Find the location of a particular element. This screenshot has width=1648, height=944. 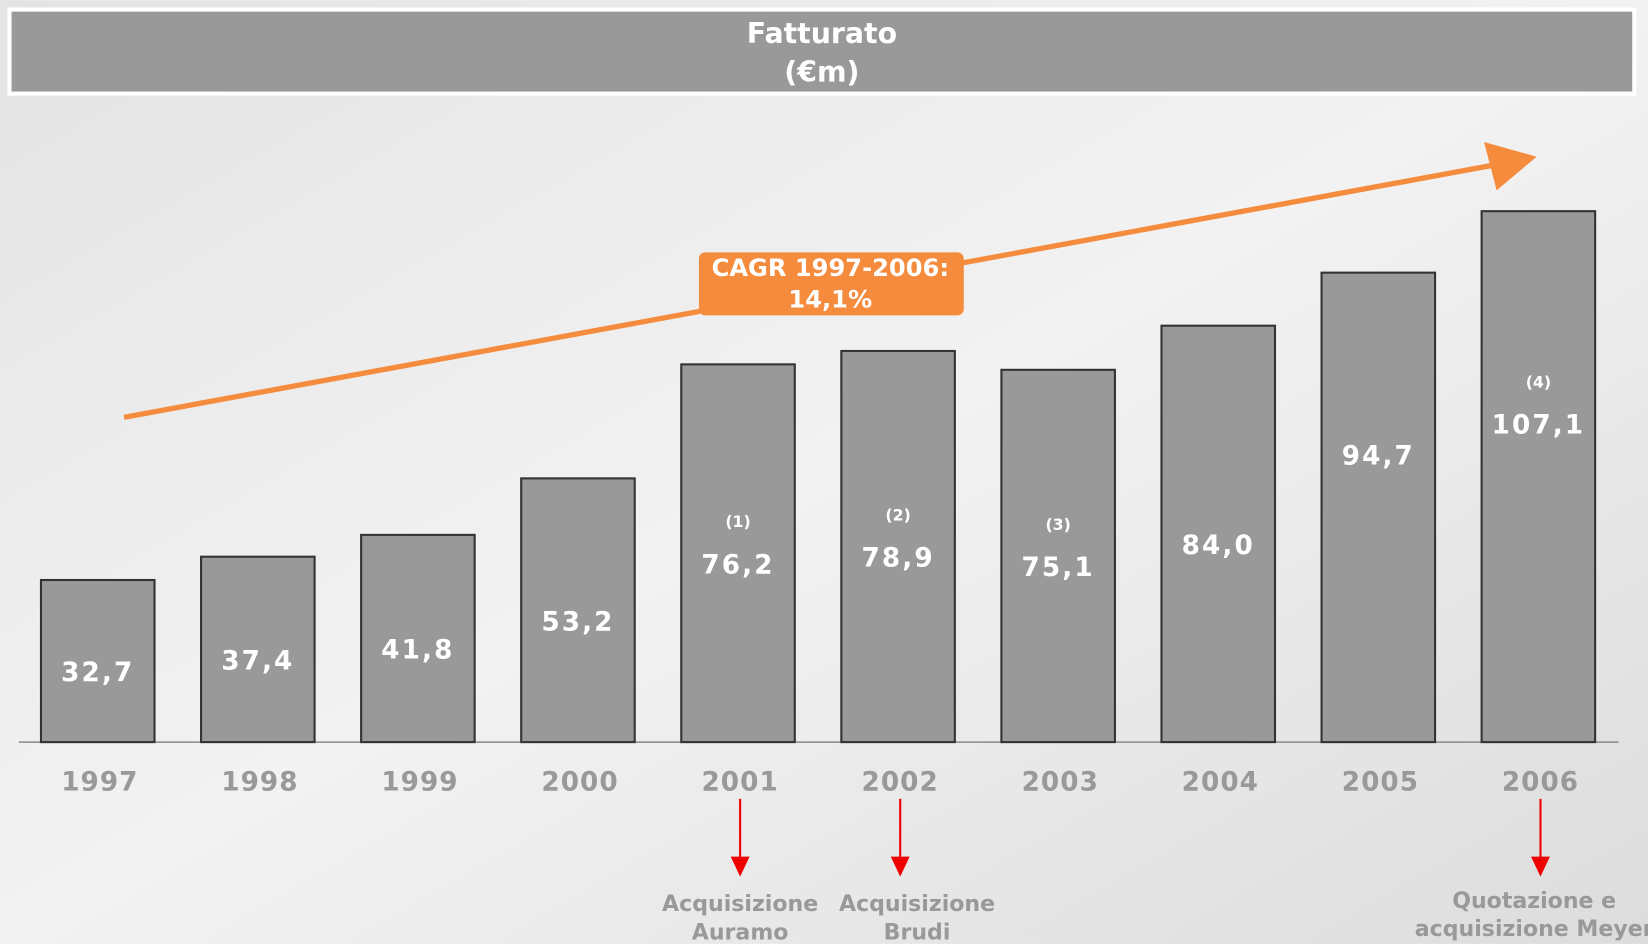

chart-title: Fatturato is located at coordinates (822, 33).